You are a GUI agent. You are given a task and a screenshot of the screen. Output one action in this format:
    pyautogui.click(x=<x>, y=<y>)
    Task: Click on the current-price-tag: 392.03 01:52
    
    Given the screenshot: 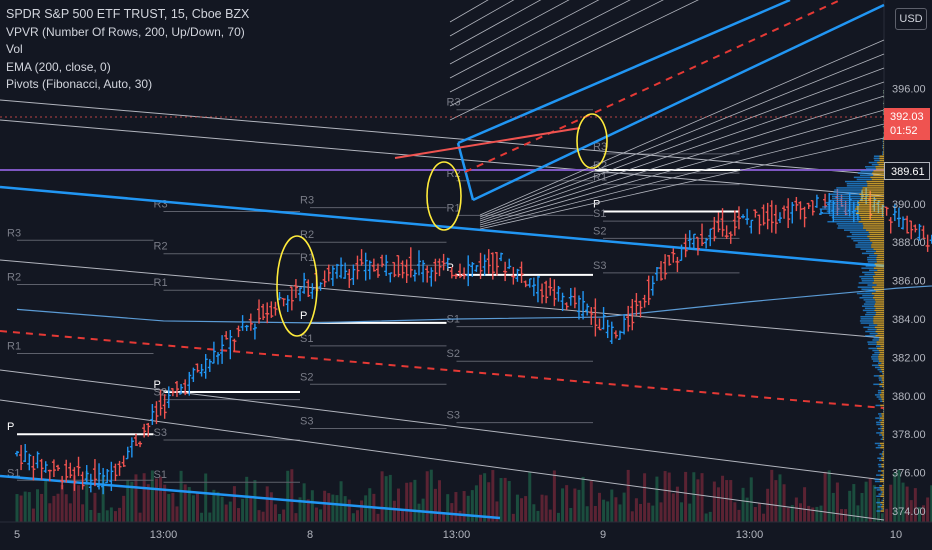 What is the action you would take?
    pyautogui.click(x=907, y=124)
    